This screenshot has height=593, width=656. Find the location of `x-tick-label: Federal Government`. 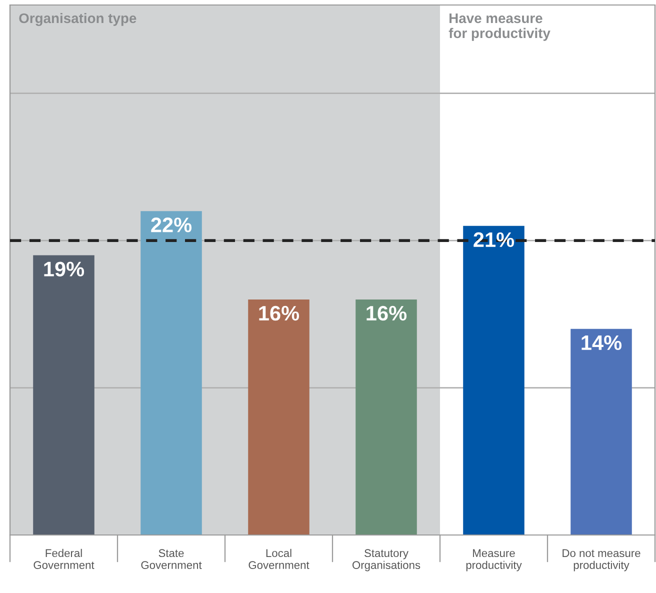

x-tick-label: Federal Government is located at coordinates (64, 559).